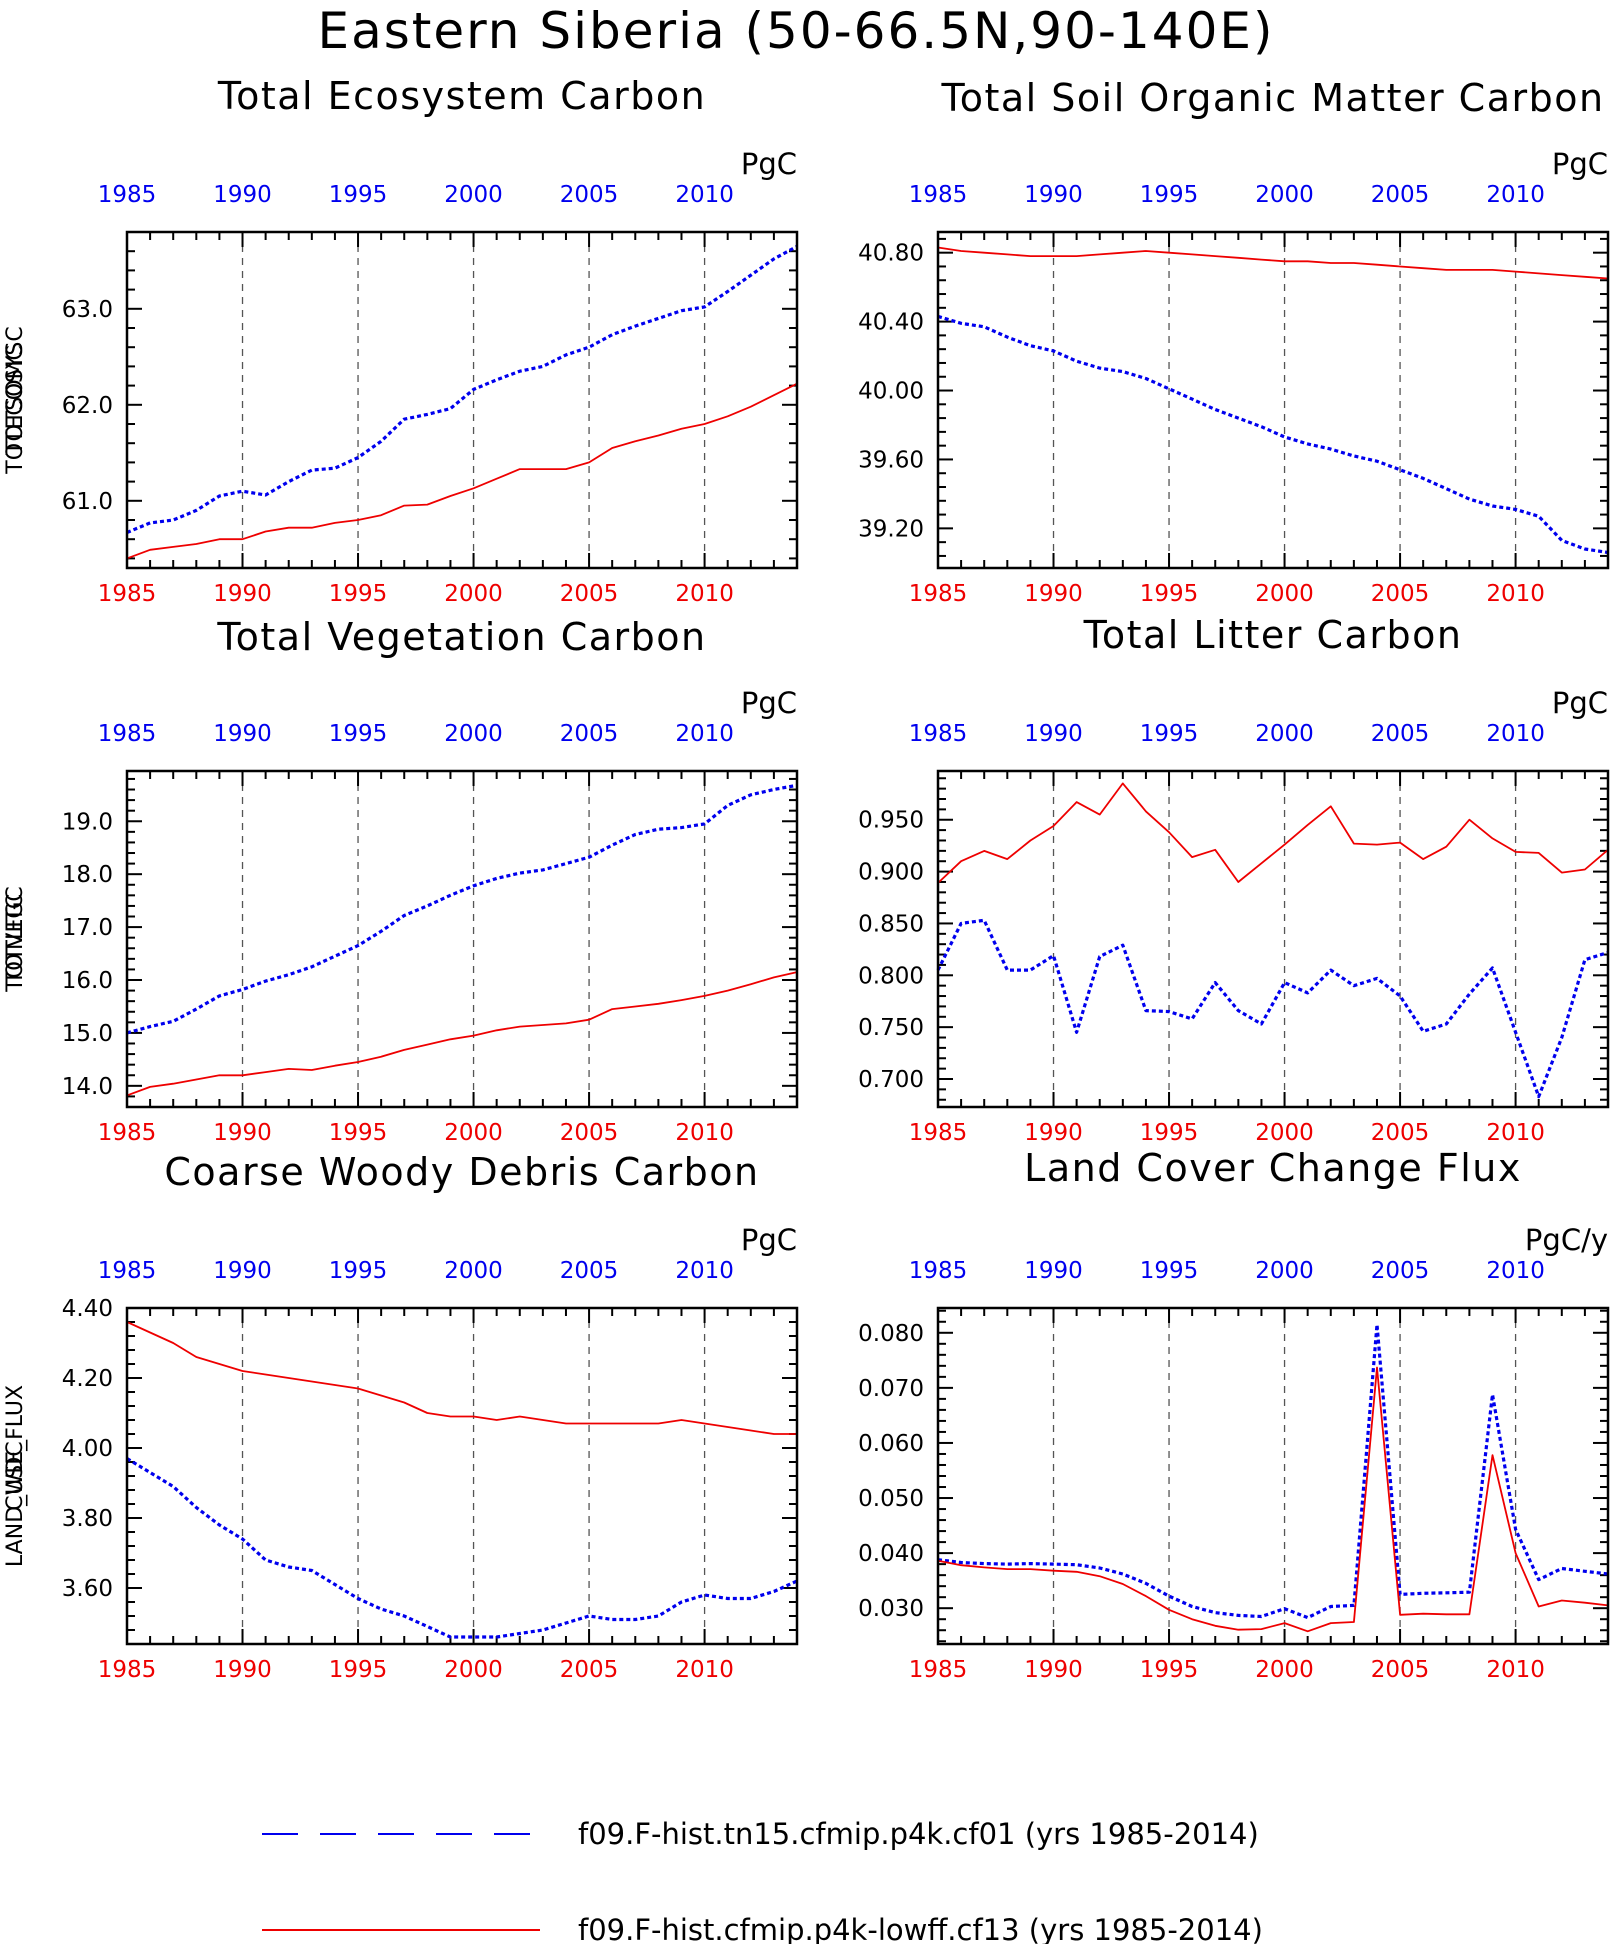 This screenshot has height=1944, width=1618. What do you see at coordinates (87, 1087) in the screenshot?
I see `y-tick-label: 14.0` at bounding box center [87, 1087].